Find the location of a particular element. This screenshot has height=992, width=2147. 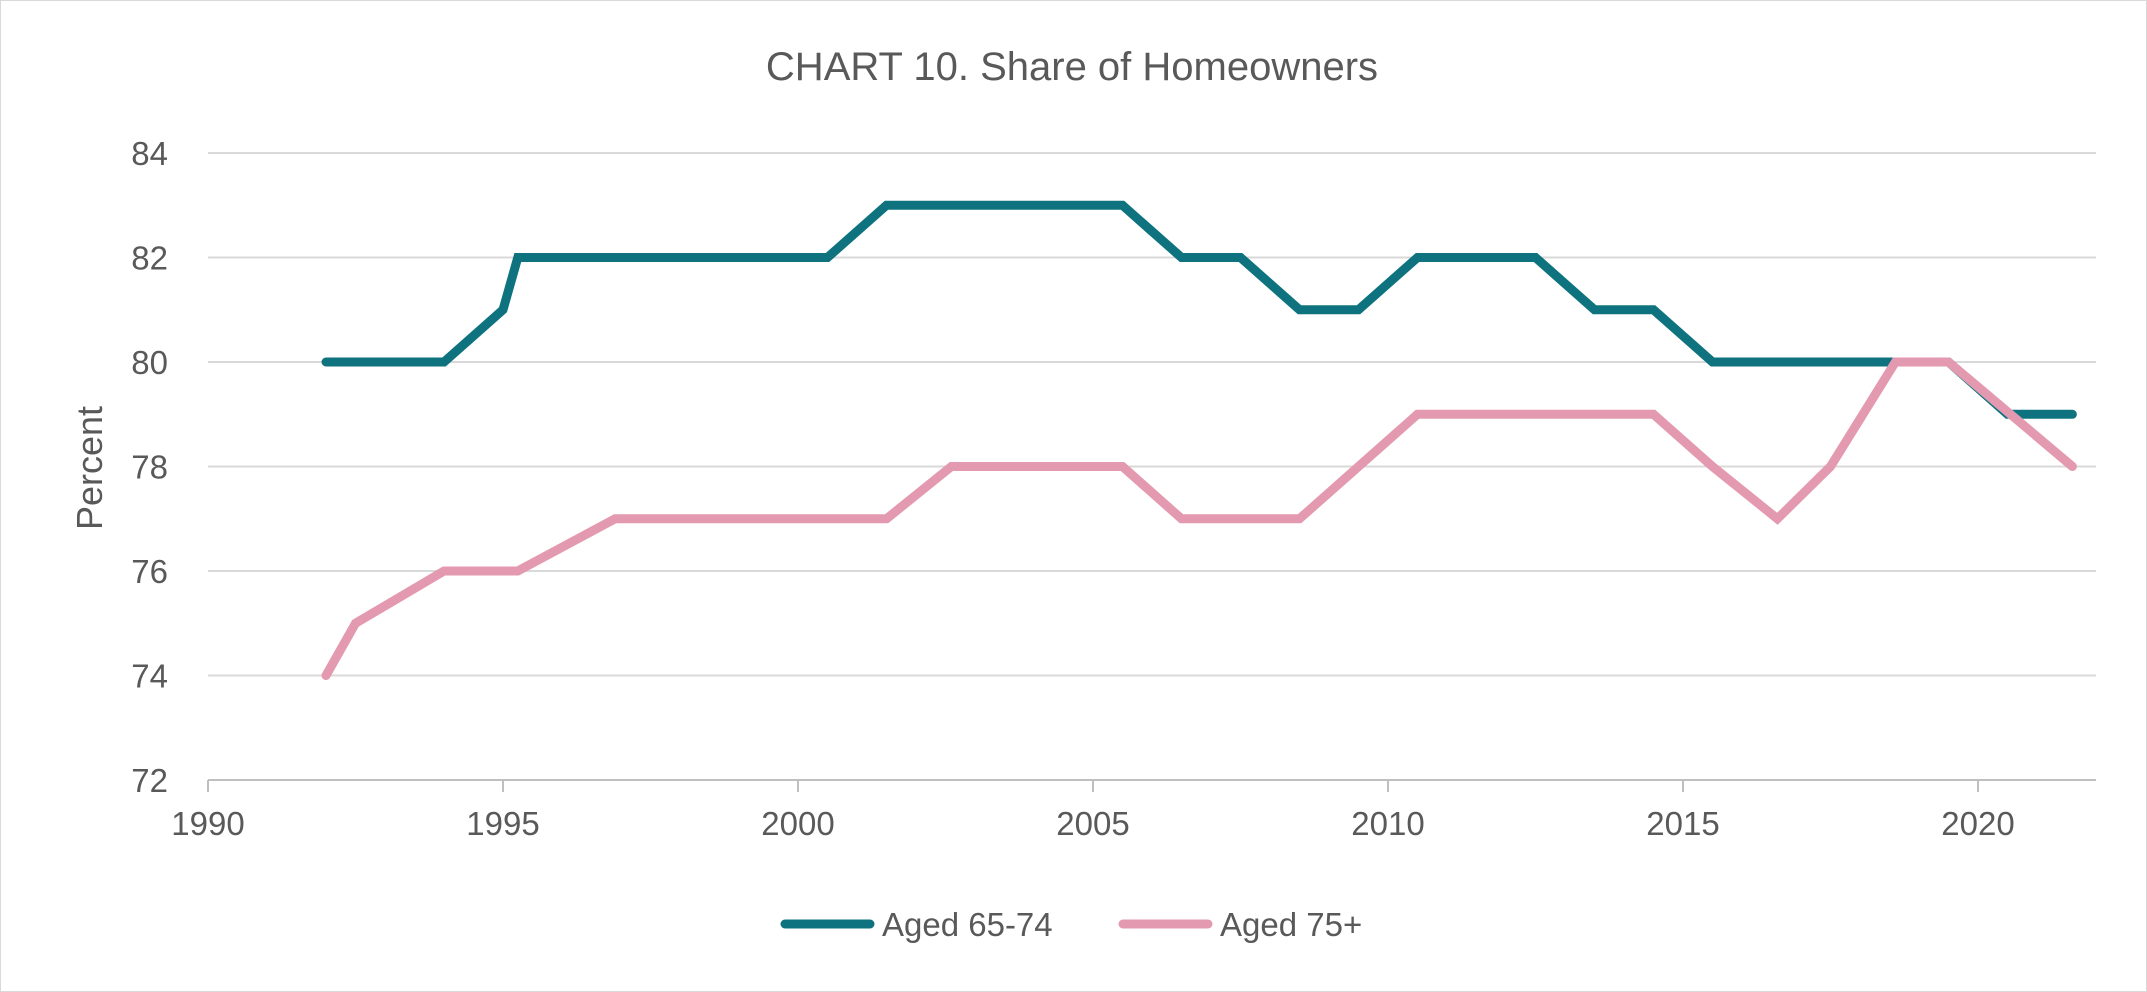

x-tick-label: 2020 is located at coordinates (1977, 823).